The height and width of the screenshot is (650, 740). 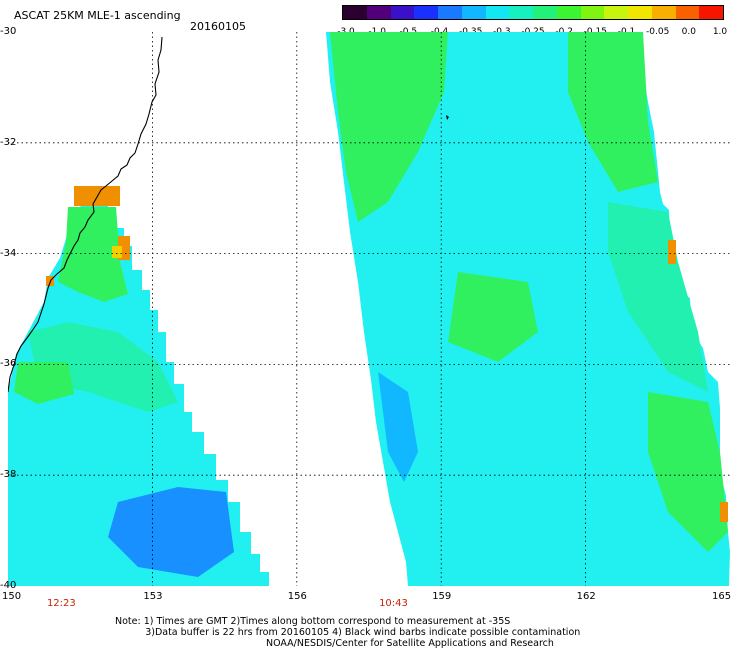 I want to click on right-swath-green-patch-east, so click(x=688, y=472).